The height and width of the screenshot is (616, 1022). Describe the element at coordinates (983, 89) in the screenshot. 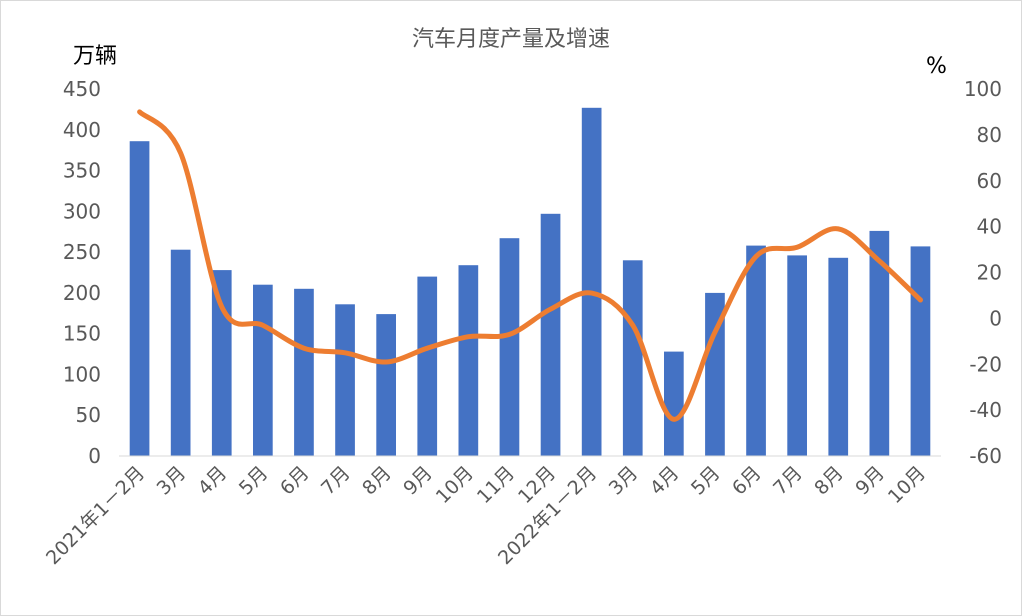

I see `right-axis-tick-label: 100` at that location.